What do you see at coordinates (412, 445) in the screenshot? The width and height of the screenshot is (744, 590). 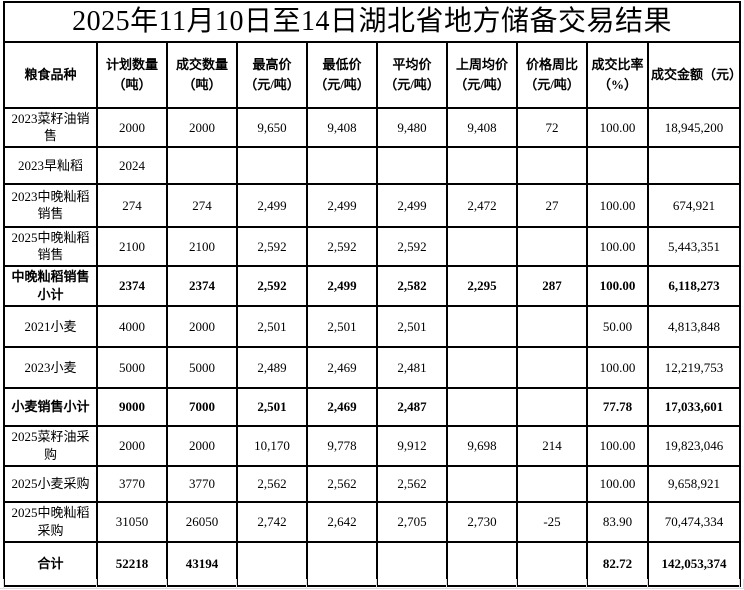 I see `table-cell: 9,912` at bounding box center [412, 445].